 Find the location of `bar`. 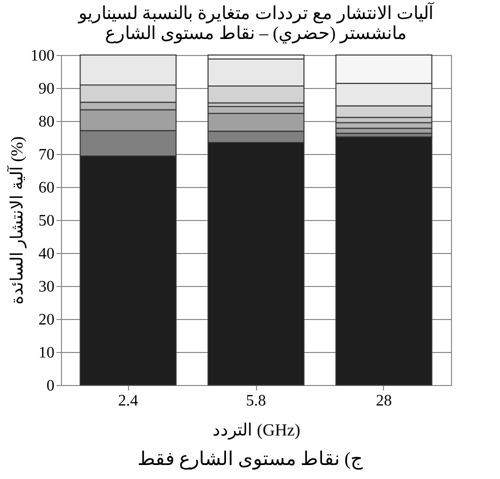

bar is located at coordinates (383, 261).